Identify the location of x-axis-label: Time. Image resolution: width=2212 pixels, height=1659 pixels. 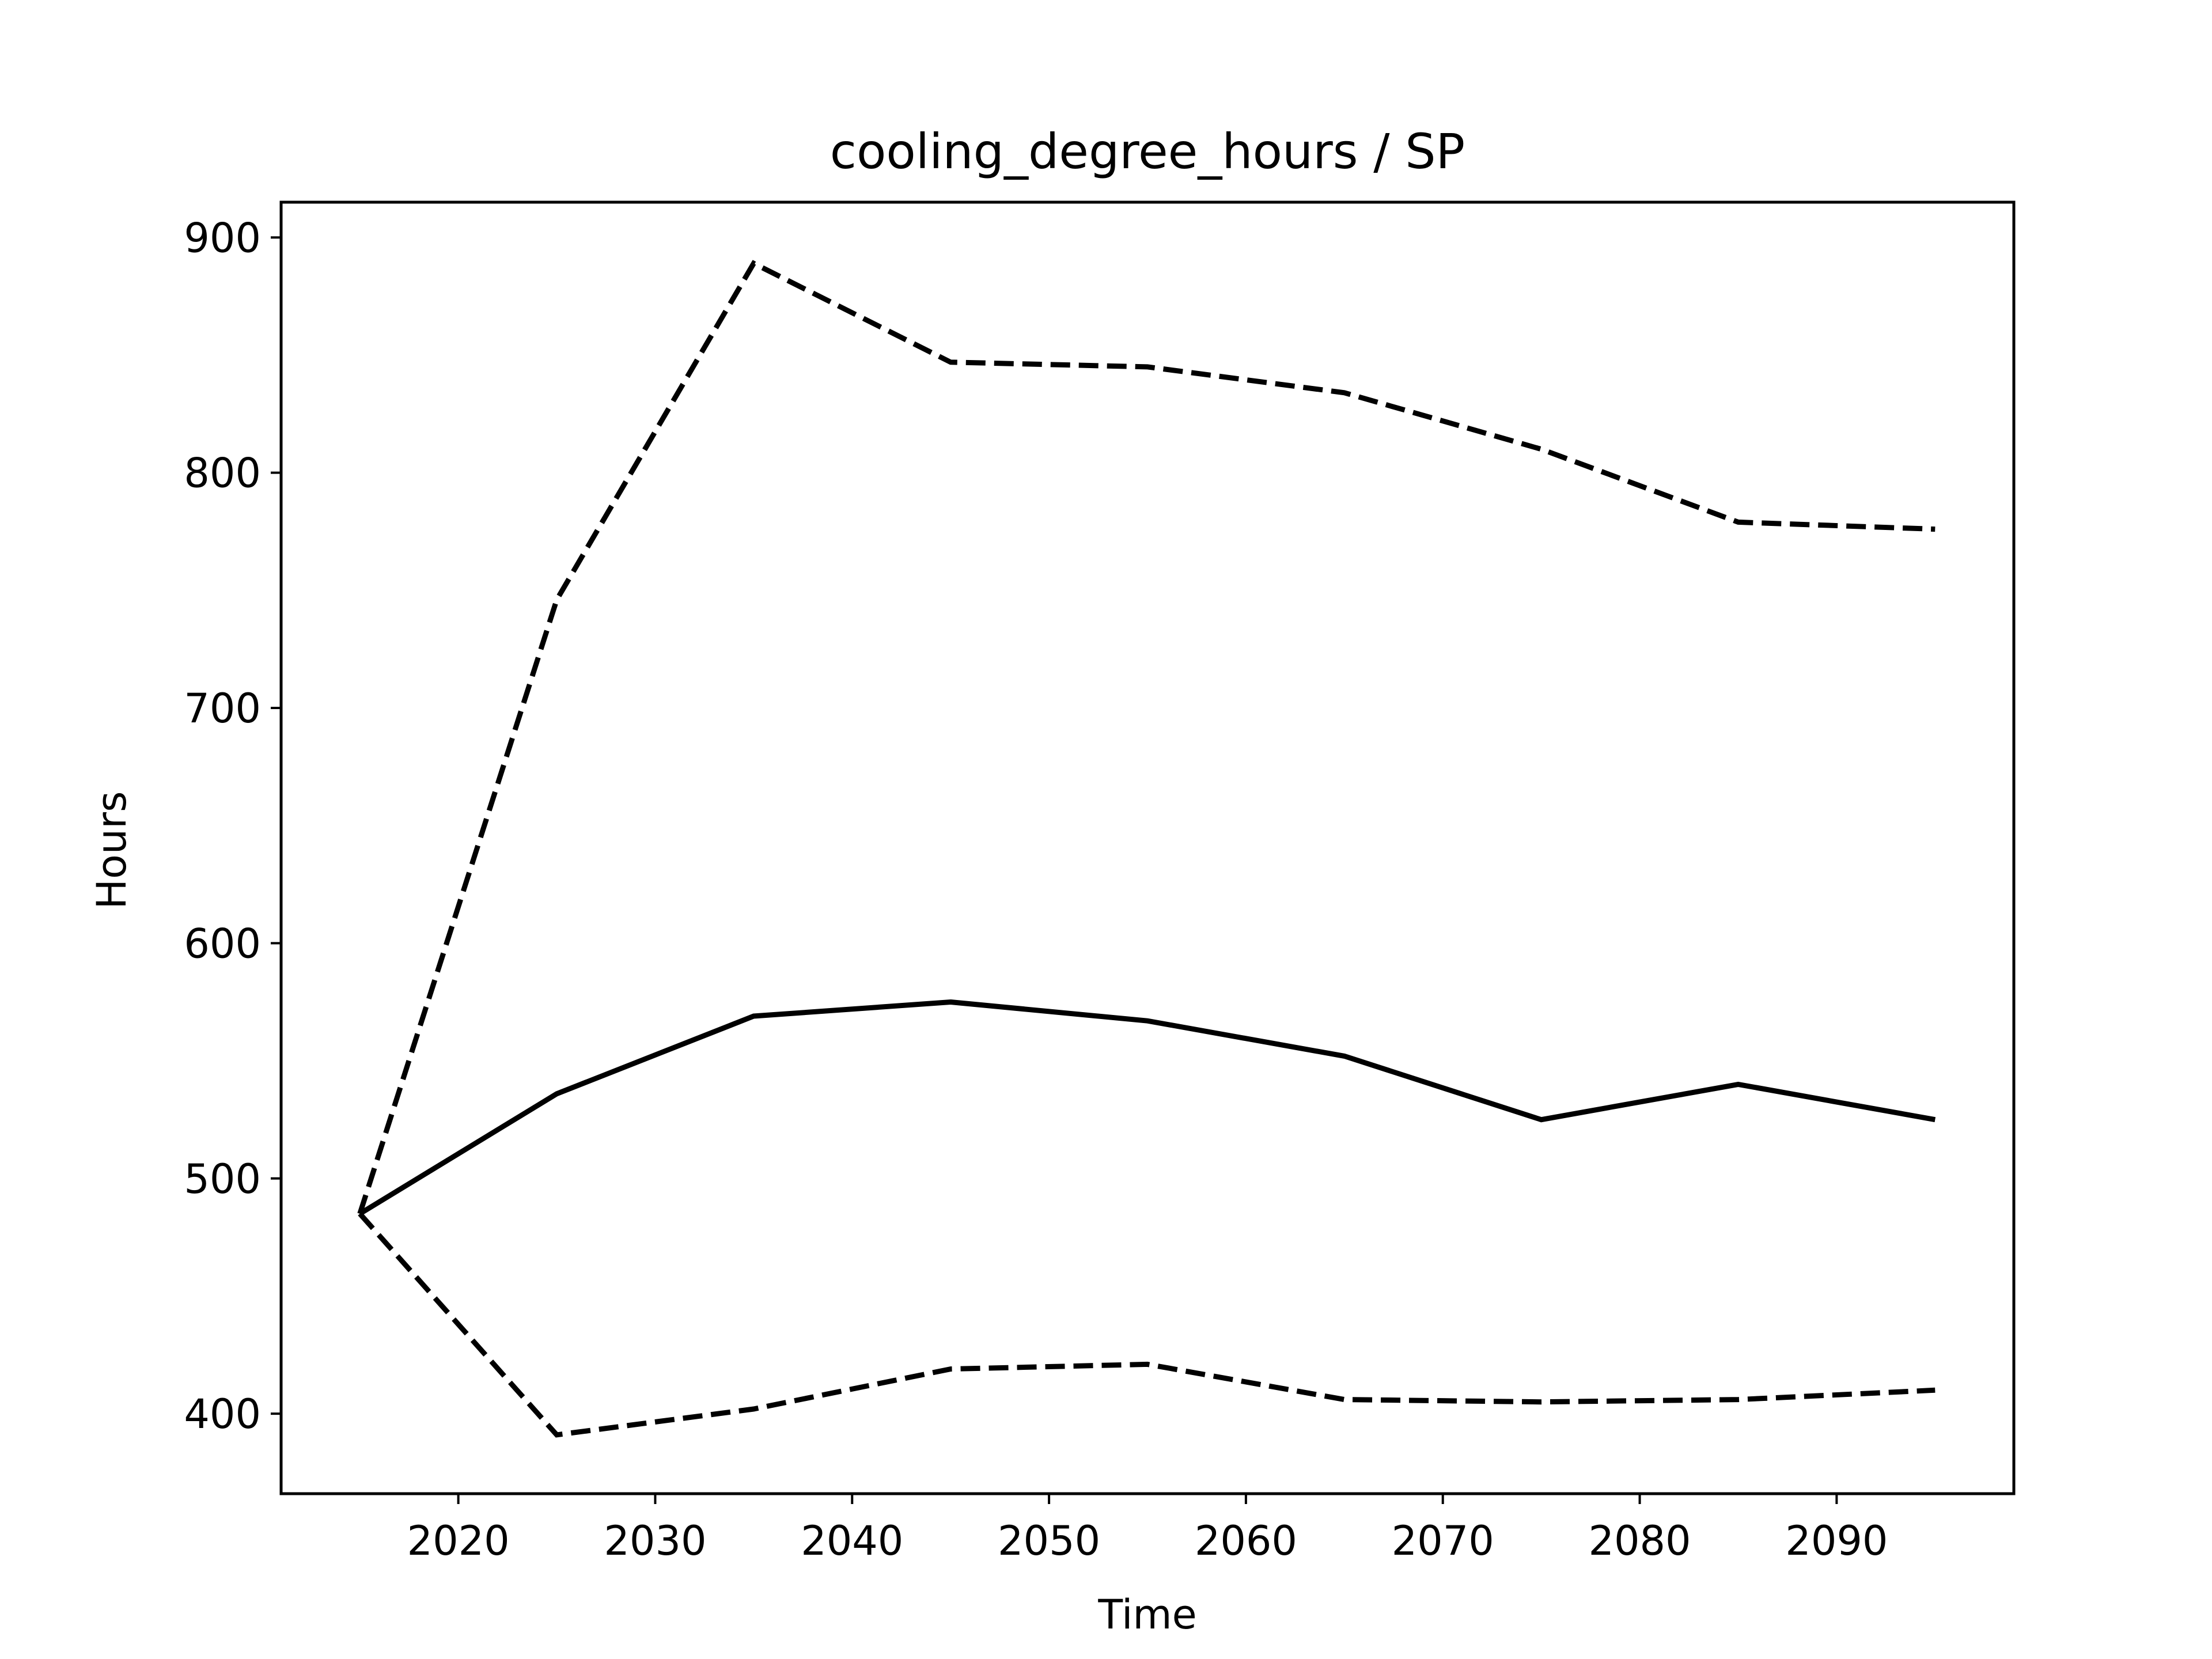
(1146, 1614).